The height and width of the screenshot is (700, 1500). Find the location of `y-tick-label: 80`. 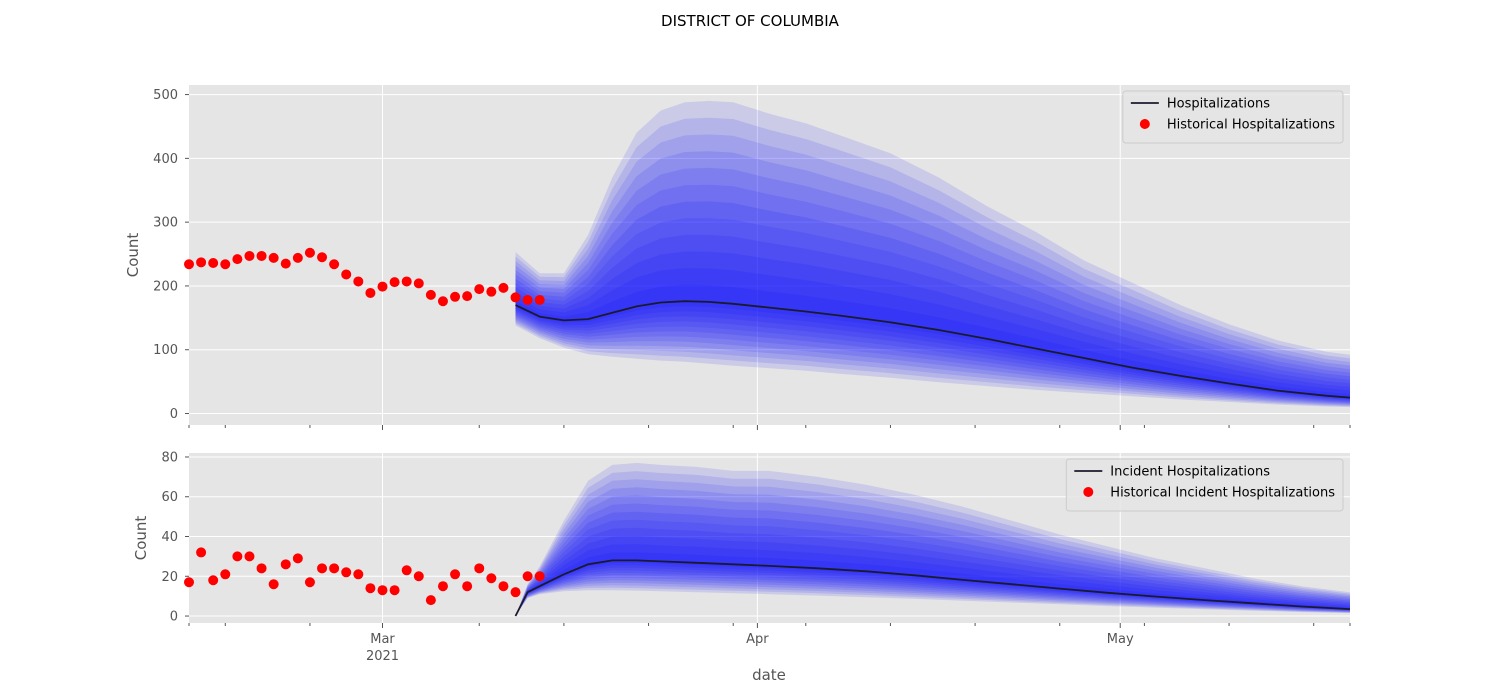

y-tick-label: 80 is located at coordinates (169, 457).